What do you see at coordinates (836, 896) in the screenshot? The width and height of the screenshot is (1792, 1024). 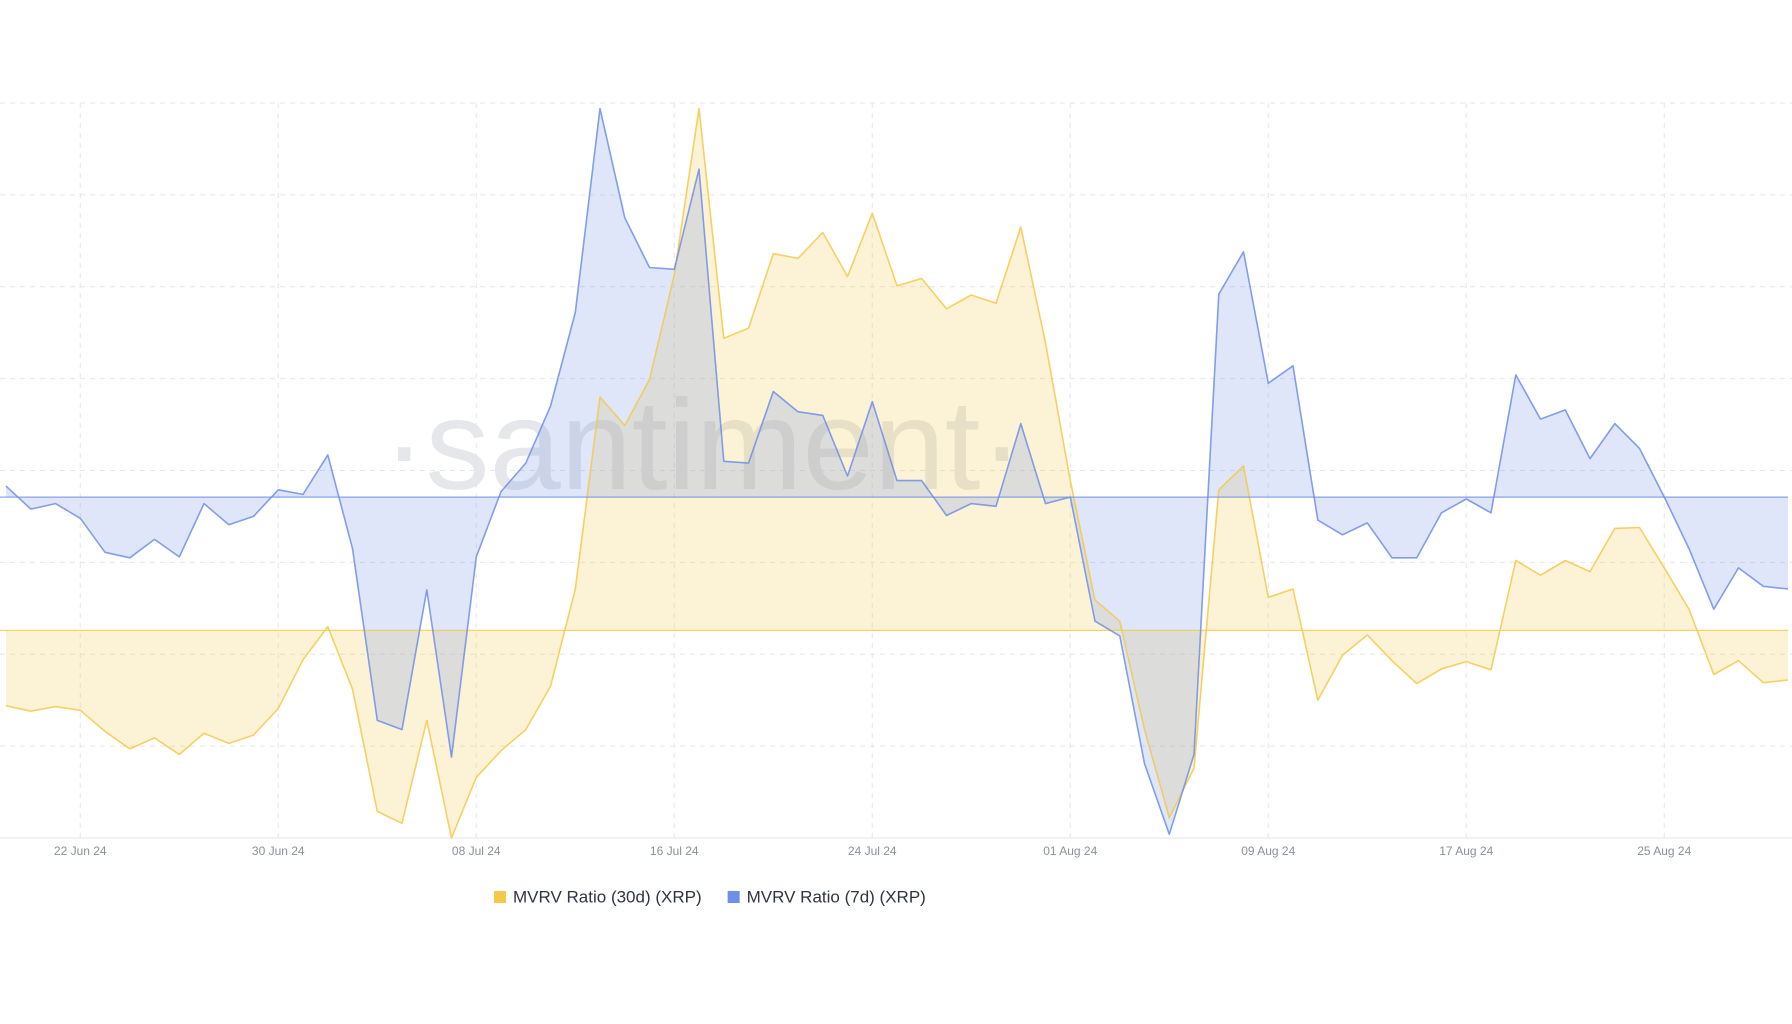 I see `legend-label: MVRV Ratio (7d) (XRP)` at bounding box center [836, 896].